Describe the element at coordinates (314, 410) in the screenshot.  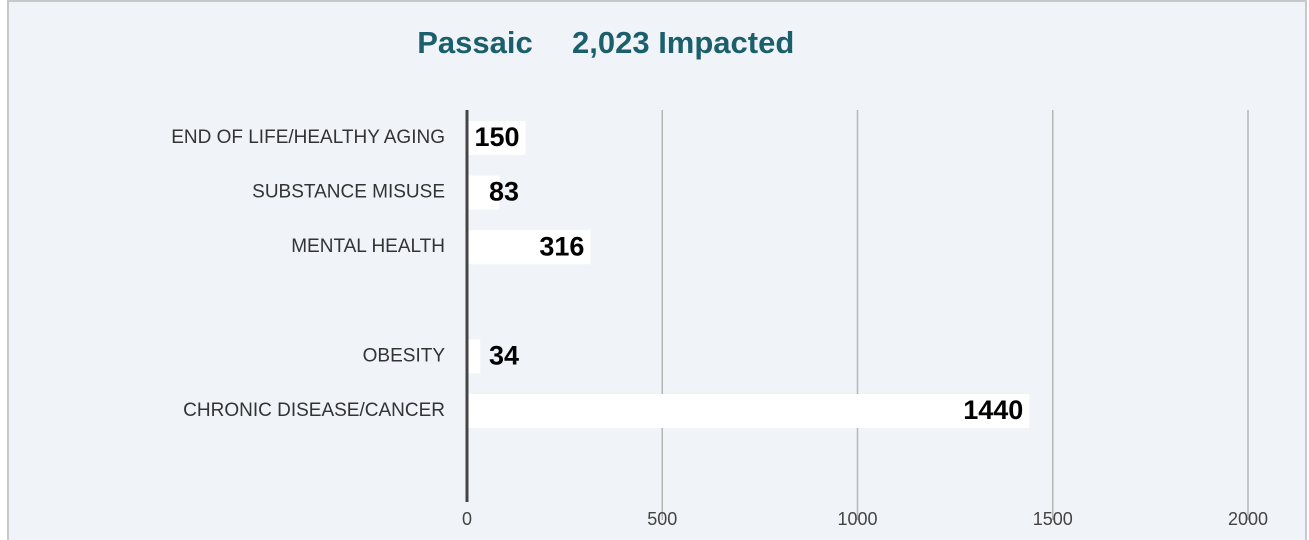
I see `y-tick-label: CHRONIC DISEASE/CANCER` at that location.